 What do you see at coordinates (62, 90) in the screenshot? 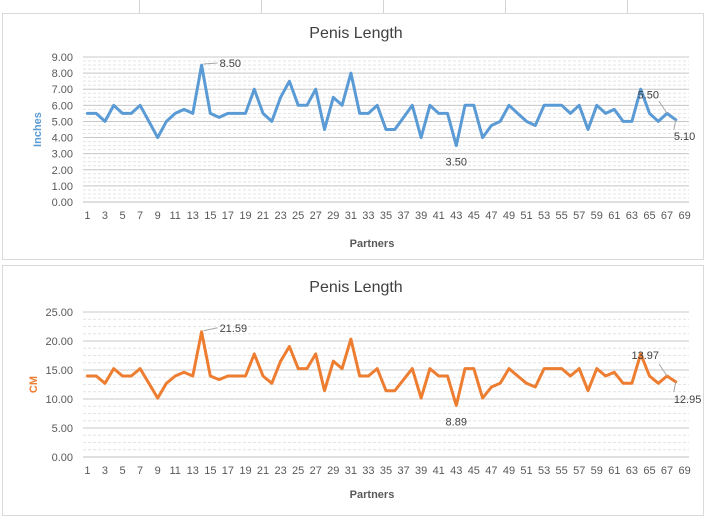
I see `y-tick-label: 7.00` at bounding box center [62, 90].